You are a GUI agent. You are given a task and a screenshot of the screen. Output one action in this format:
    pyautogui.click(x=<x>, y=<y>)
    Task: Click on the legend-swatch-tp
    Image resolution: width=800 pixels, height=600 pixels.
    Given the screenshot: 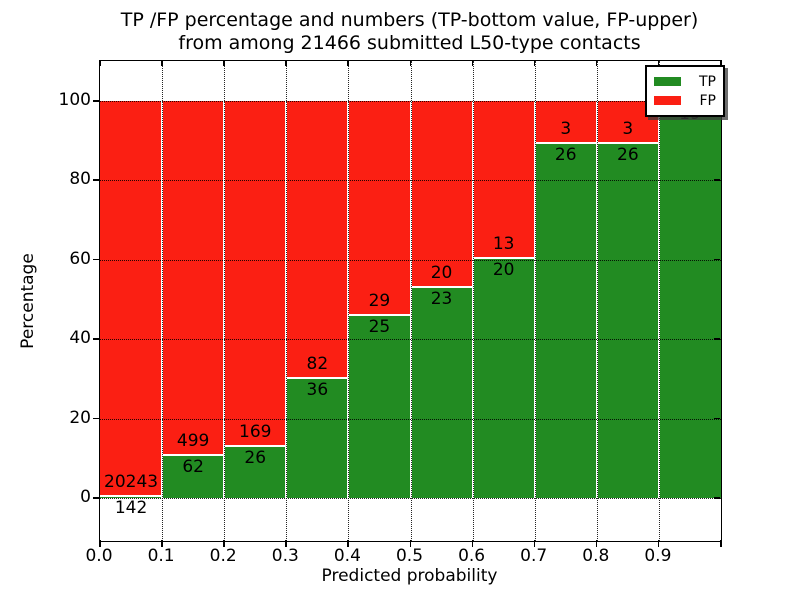 What is the action you would take?
    pyautogui.click(x=667, y=81)
    